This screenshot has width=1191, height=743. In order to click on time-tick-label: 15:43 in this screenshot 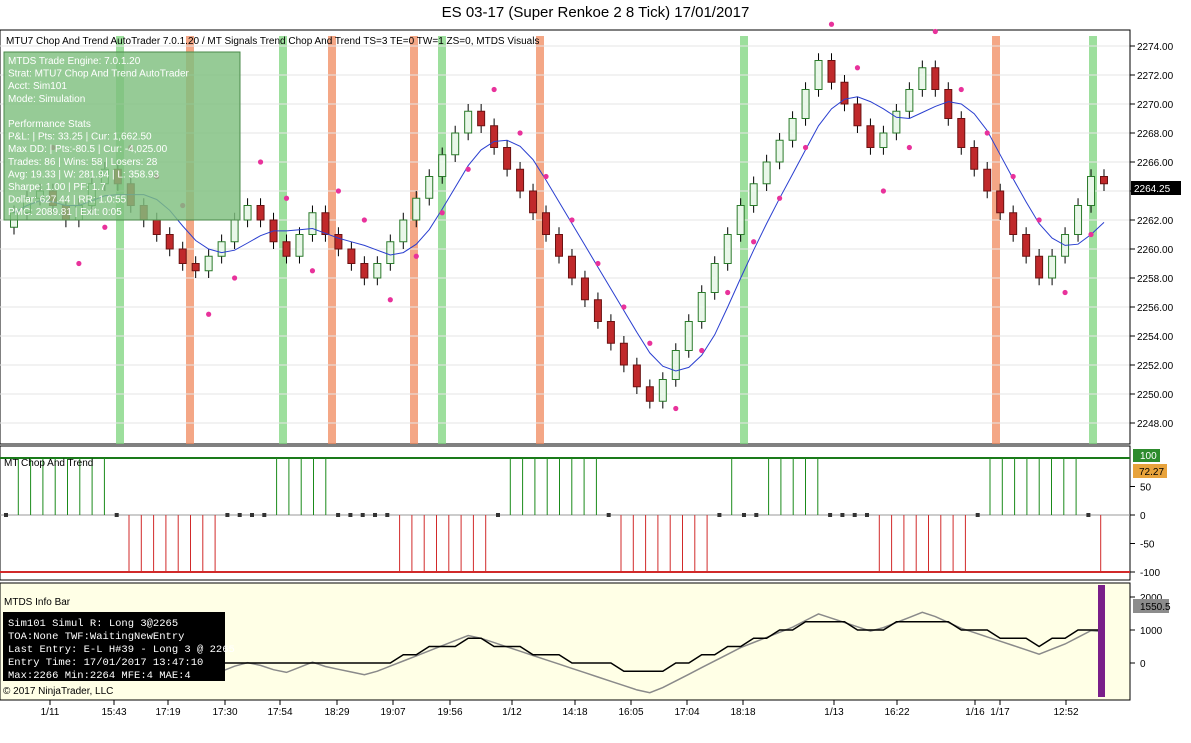, I will do `click(113, 712)`.